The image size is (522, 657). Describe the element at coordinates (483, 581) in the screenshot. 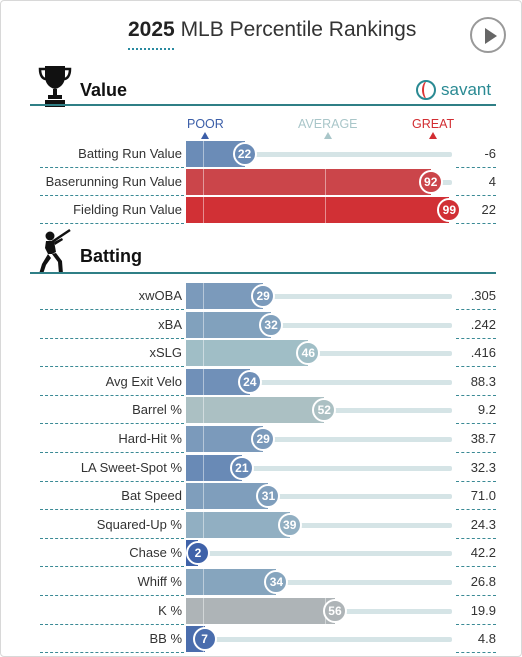

I see `stat-value: 26.8` at that location.